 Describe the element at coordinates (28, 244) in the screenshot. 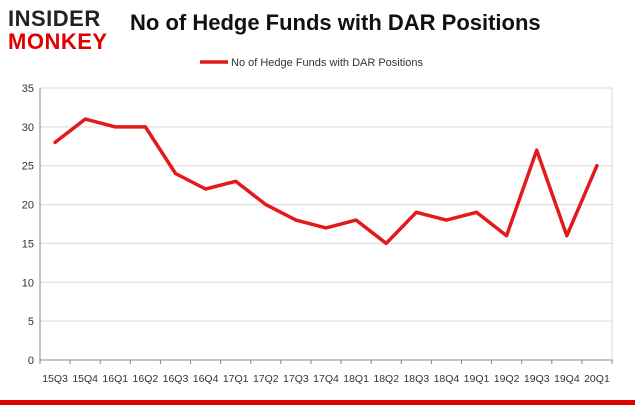

I see `y-tick-label: 15` at that location.